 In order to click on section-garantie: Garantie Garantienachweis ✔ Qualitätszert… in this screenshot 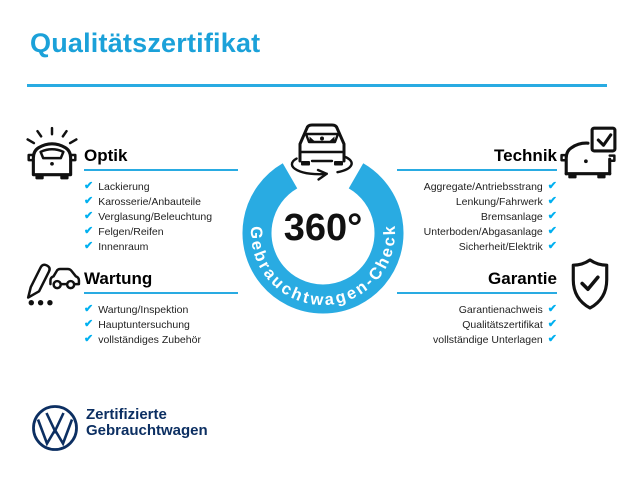, I will do `click(477, 308)`.